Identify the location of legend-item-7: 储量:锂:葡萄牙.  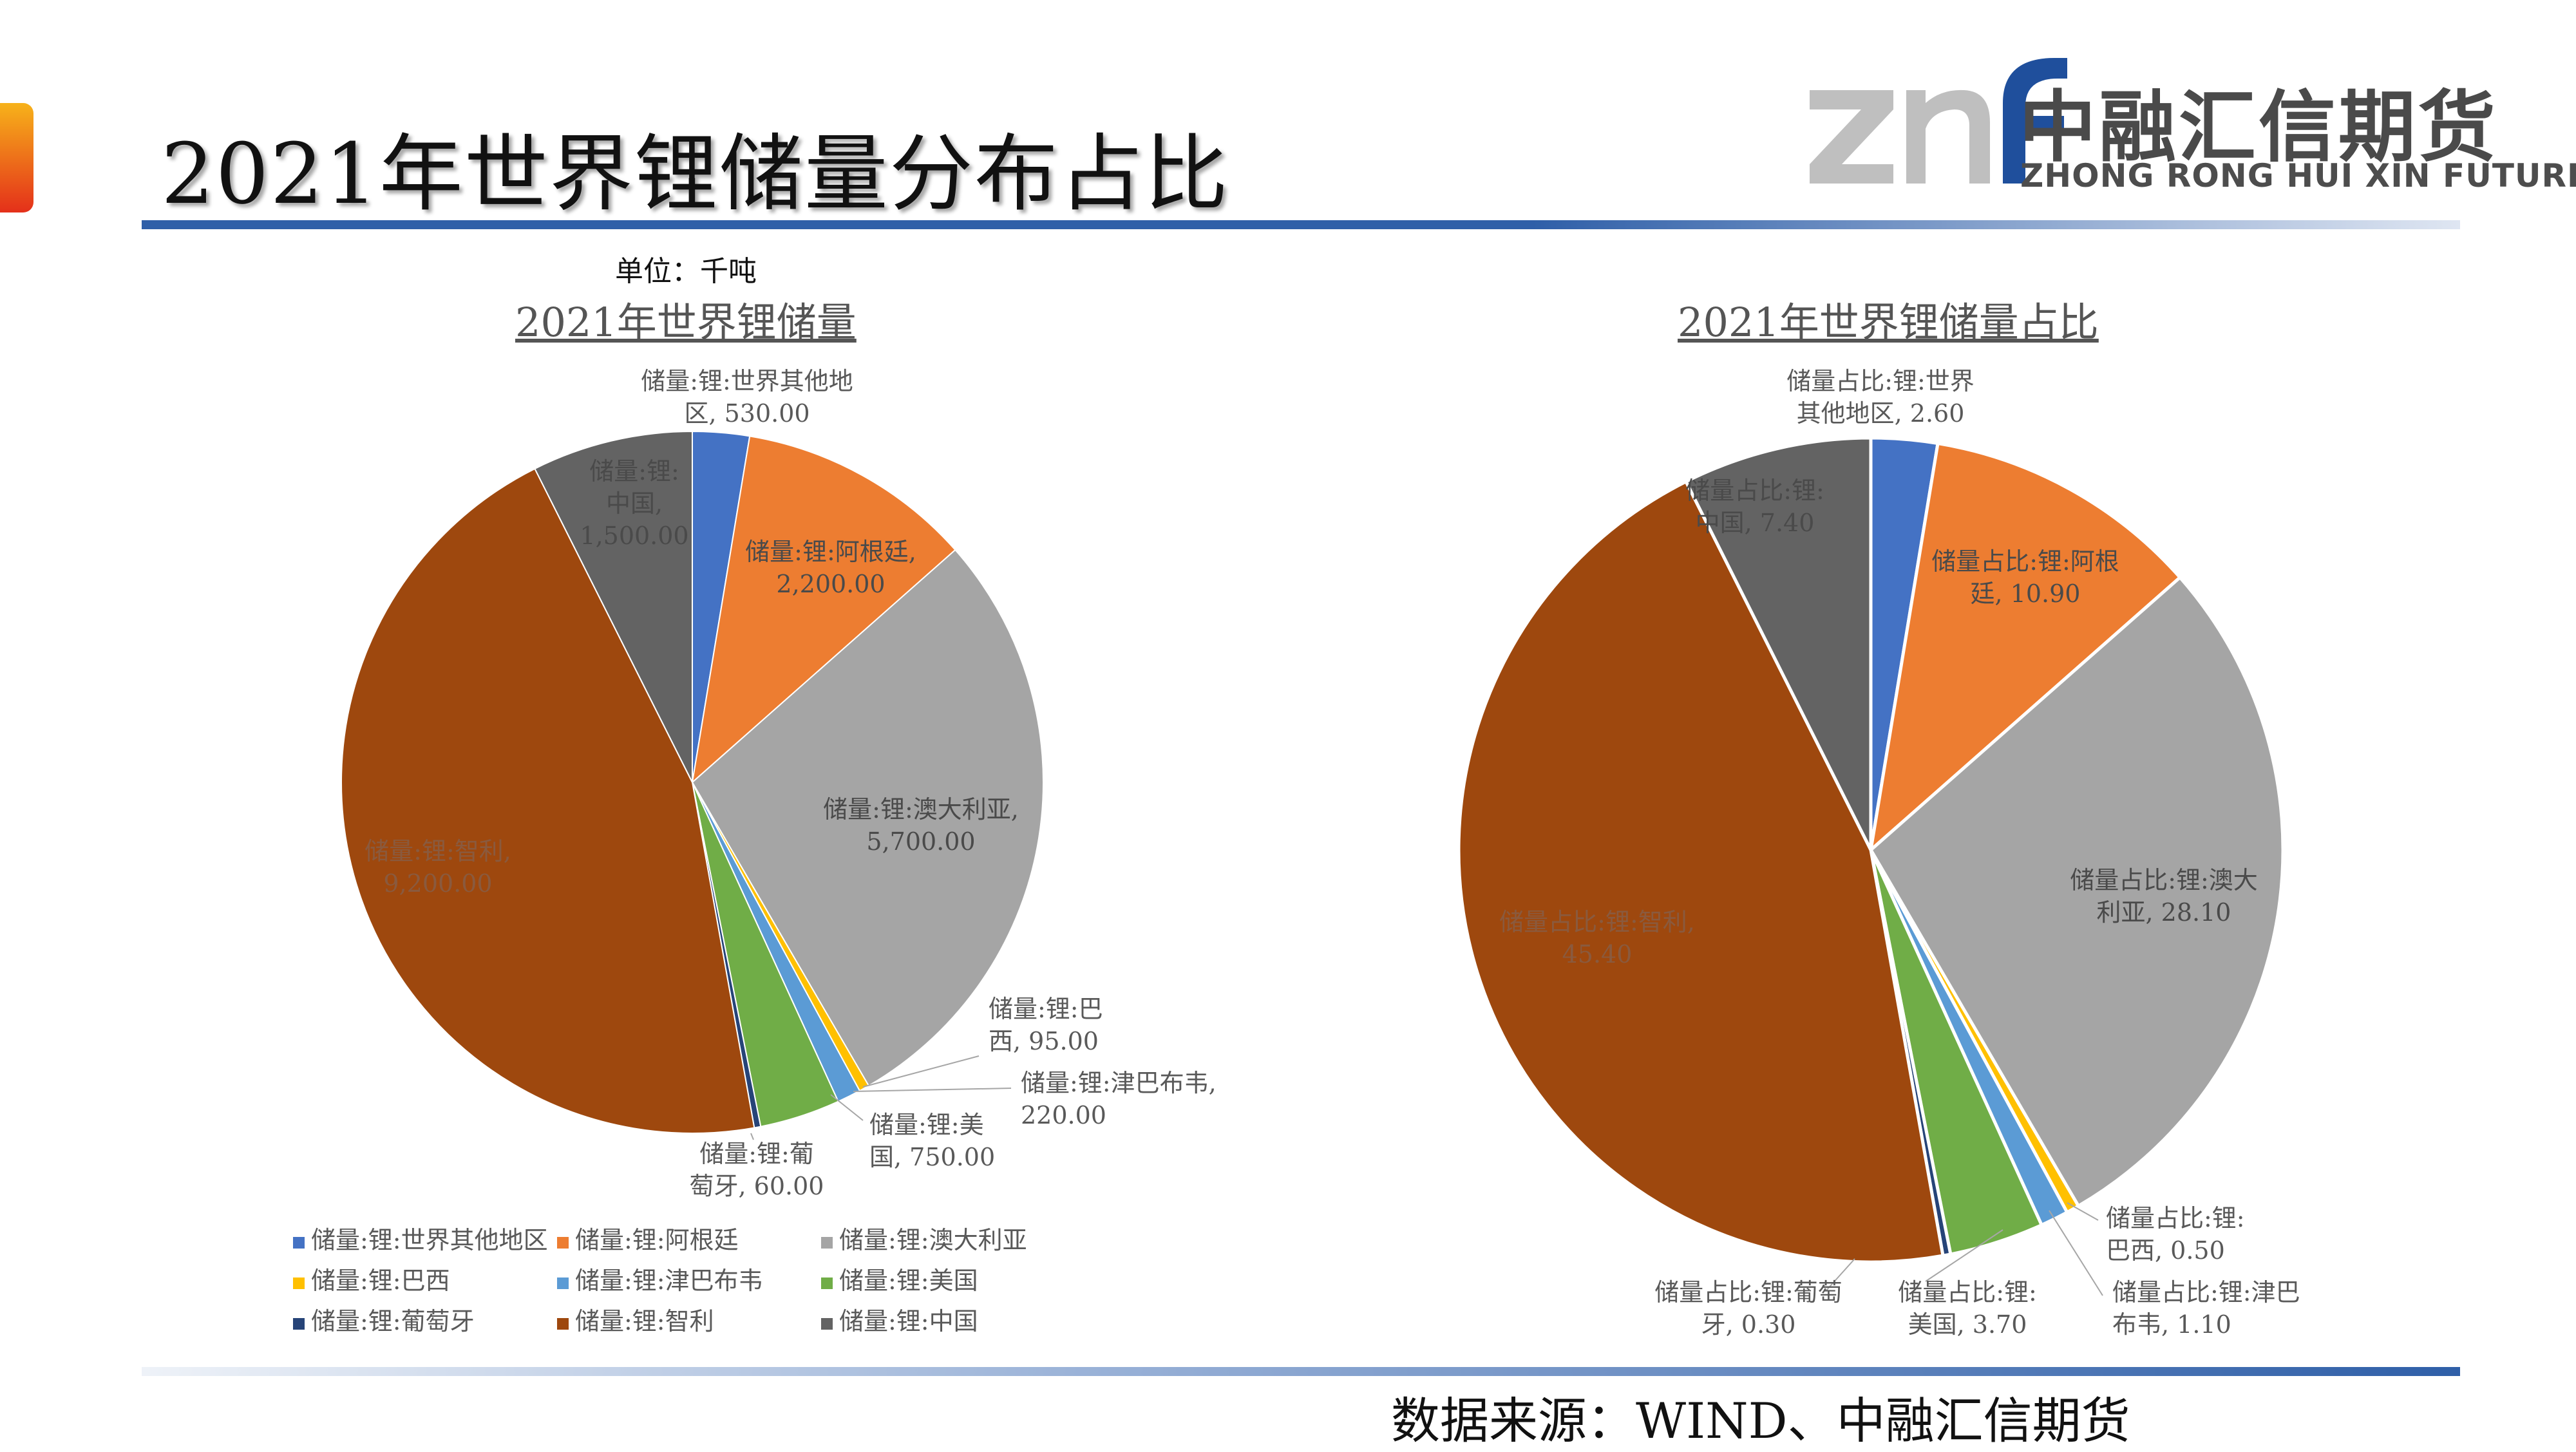
(384, 1319).